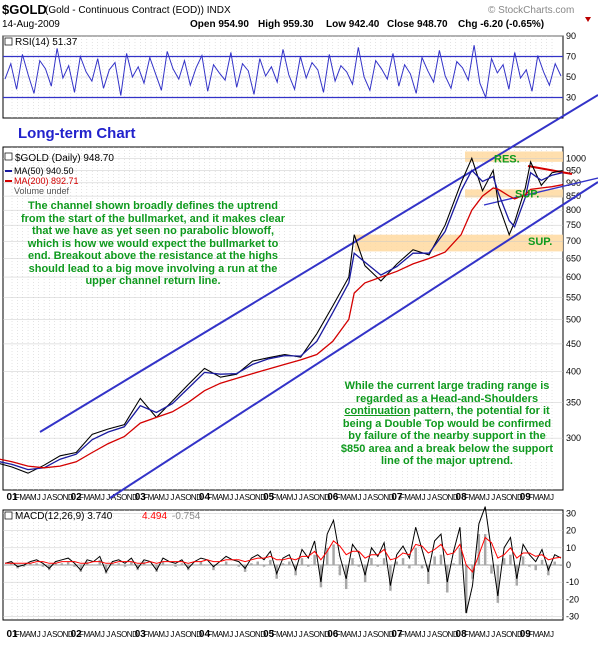 This screenshot has height=649, width=598. I want to click on price-tick-label: 650, so click(573, 258).